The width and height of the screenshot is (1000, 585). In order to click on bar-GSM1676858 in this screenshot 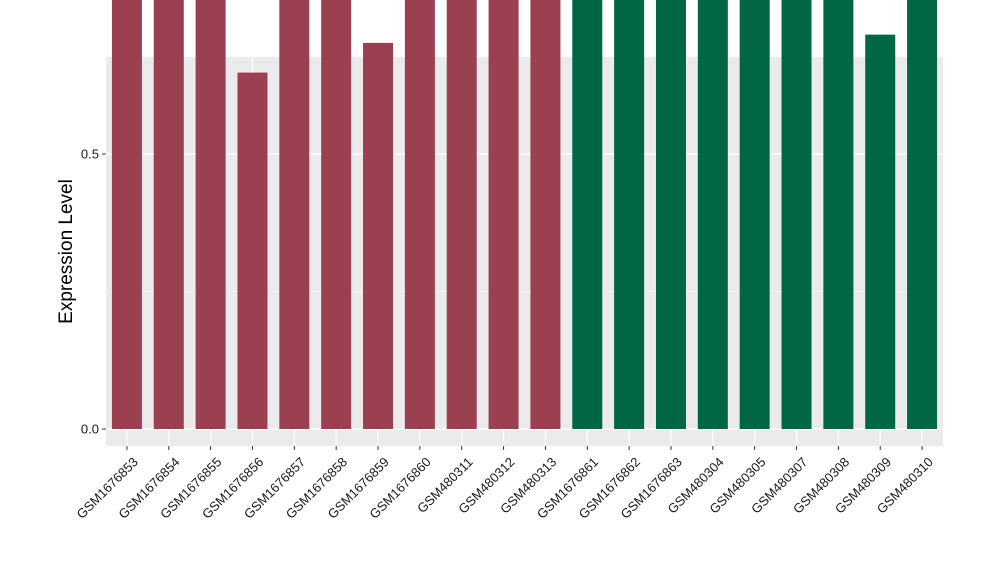, I will do `click(336, 215)`.